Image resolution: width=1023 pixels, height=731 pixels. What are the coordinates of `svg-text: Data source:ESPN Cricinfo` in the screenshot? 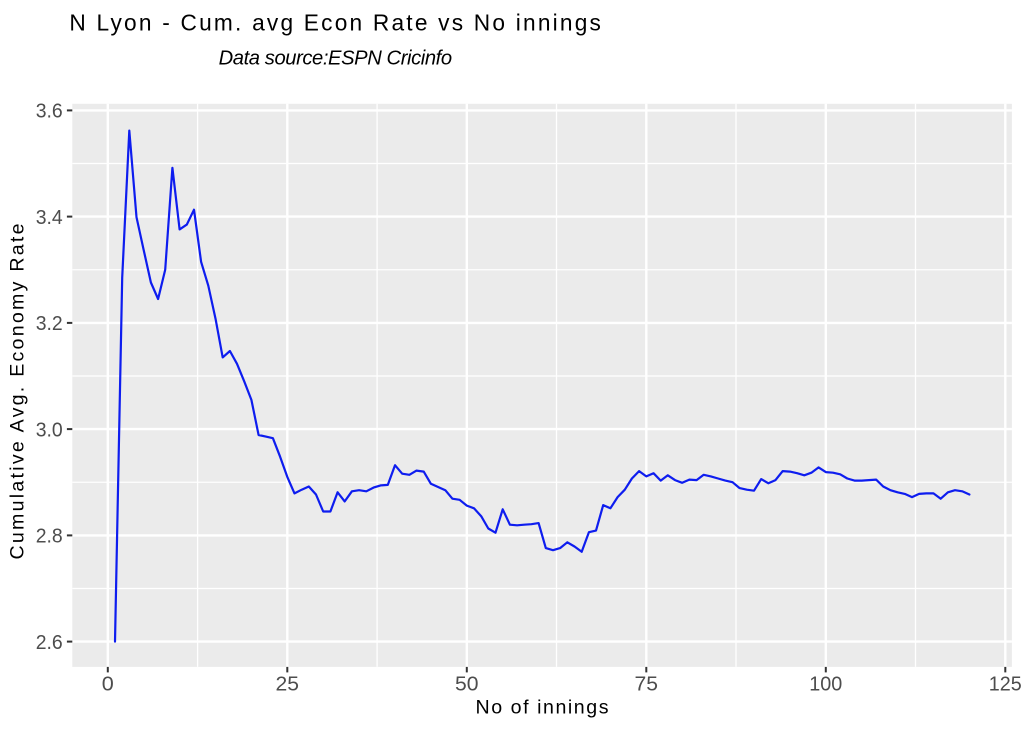 It's located at (336, 59).